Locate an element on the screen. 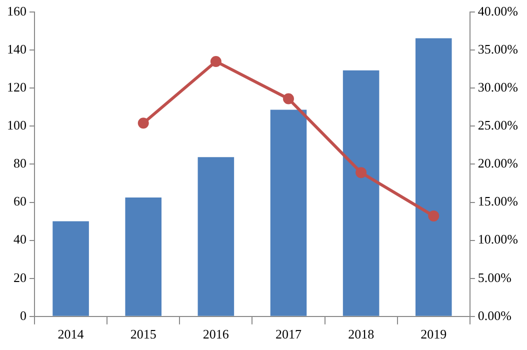 The width and height of the screenshot is (527, 350). y2-tick-label: 25.00% is located at coordinates (498, 125).